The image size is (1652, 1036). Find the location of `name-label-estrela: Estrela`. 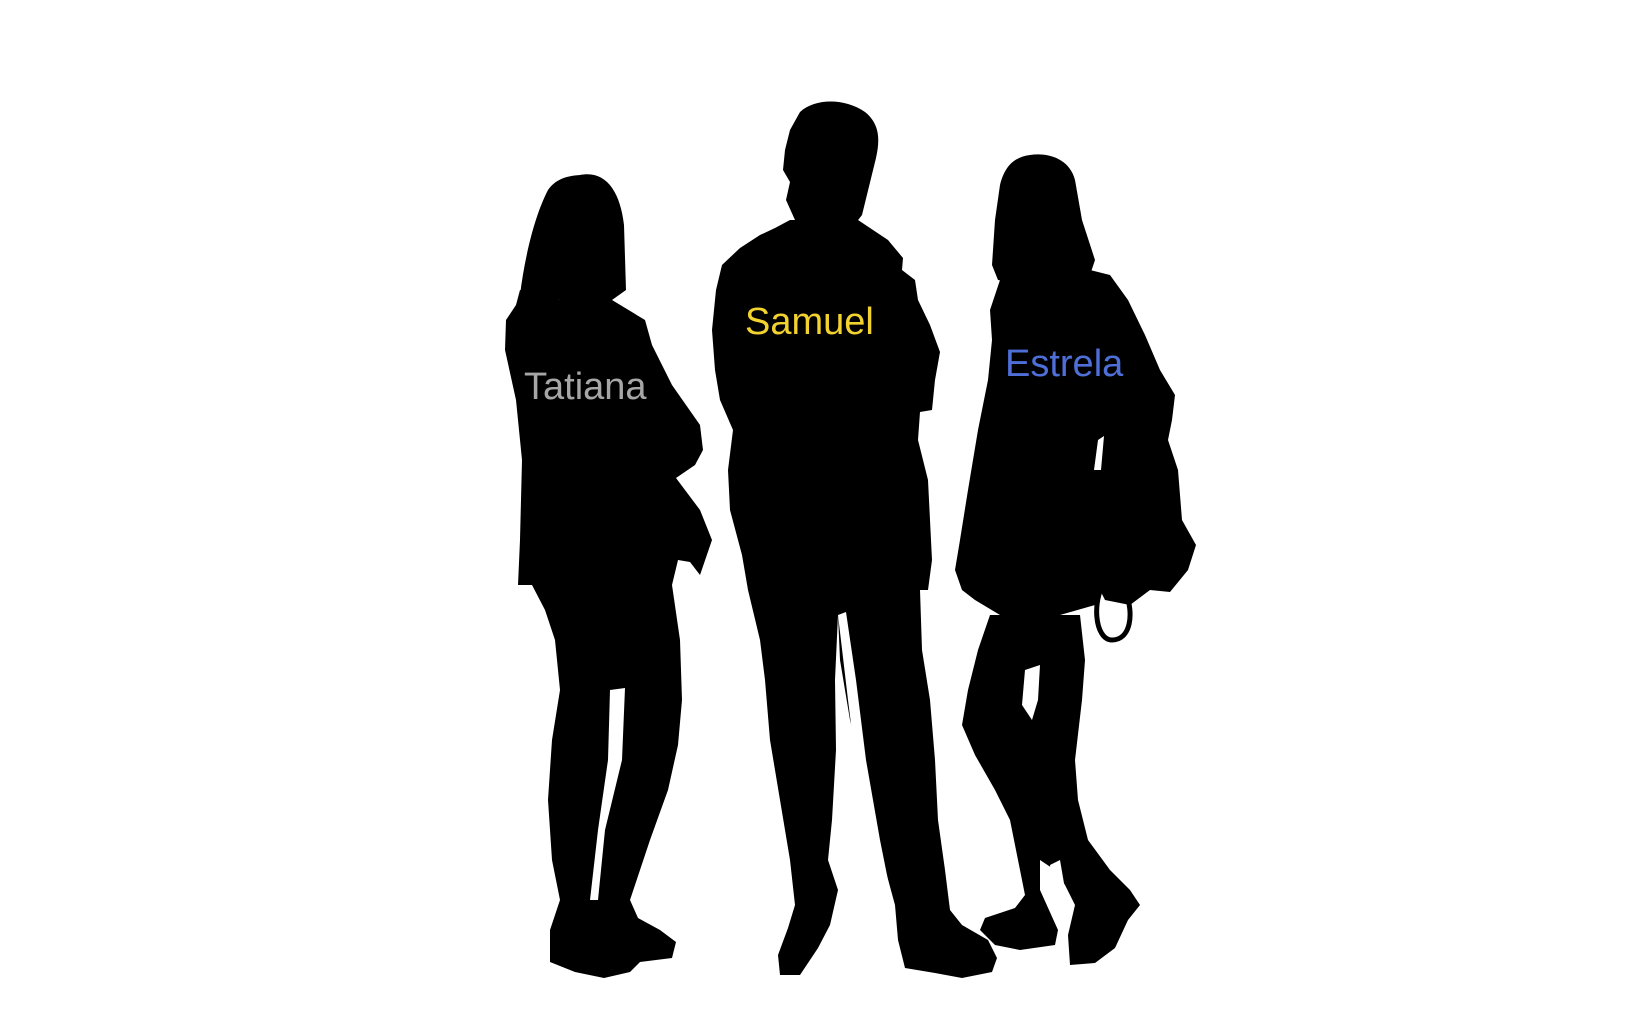

name-label-estrela: Estrela is located at coordinates (1064, 364).